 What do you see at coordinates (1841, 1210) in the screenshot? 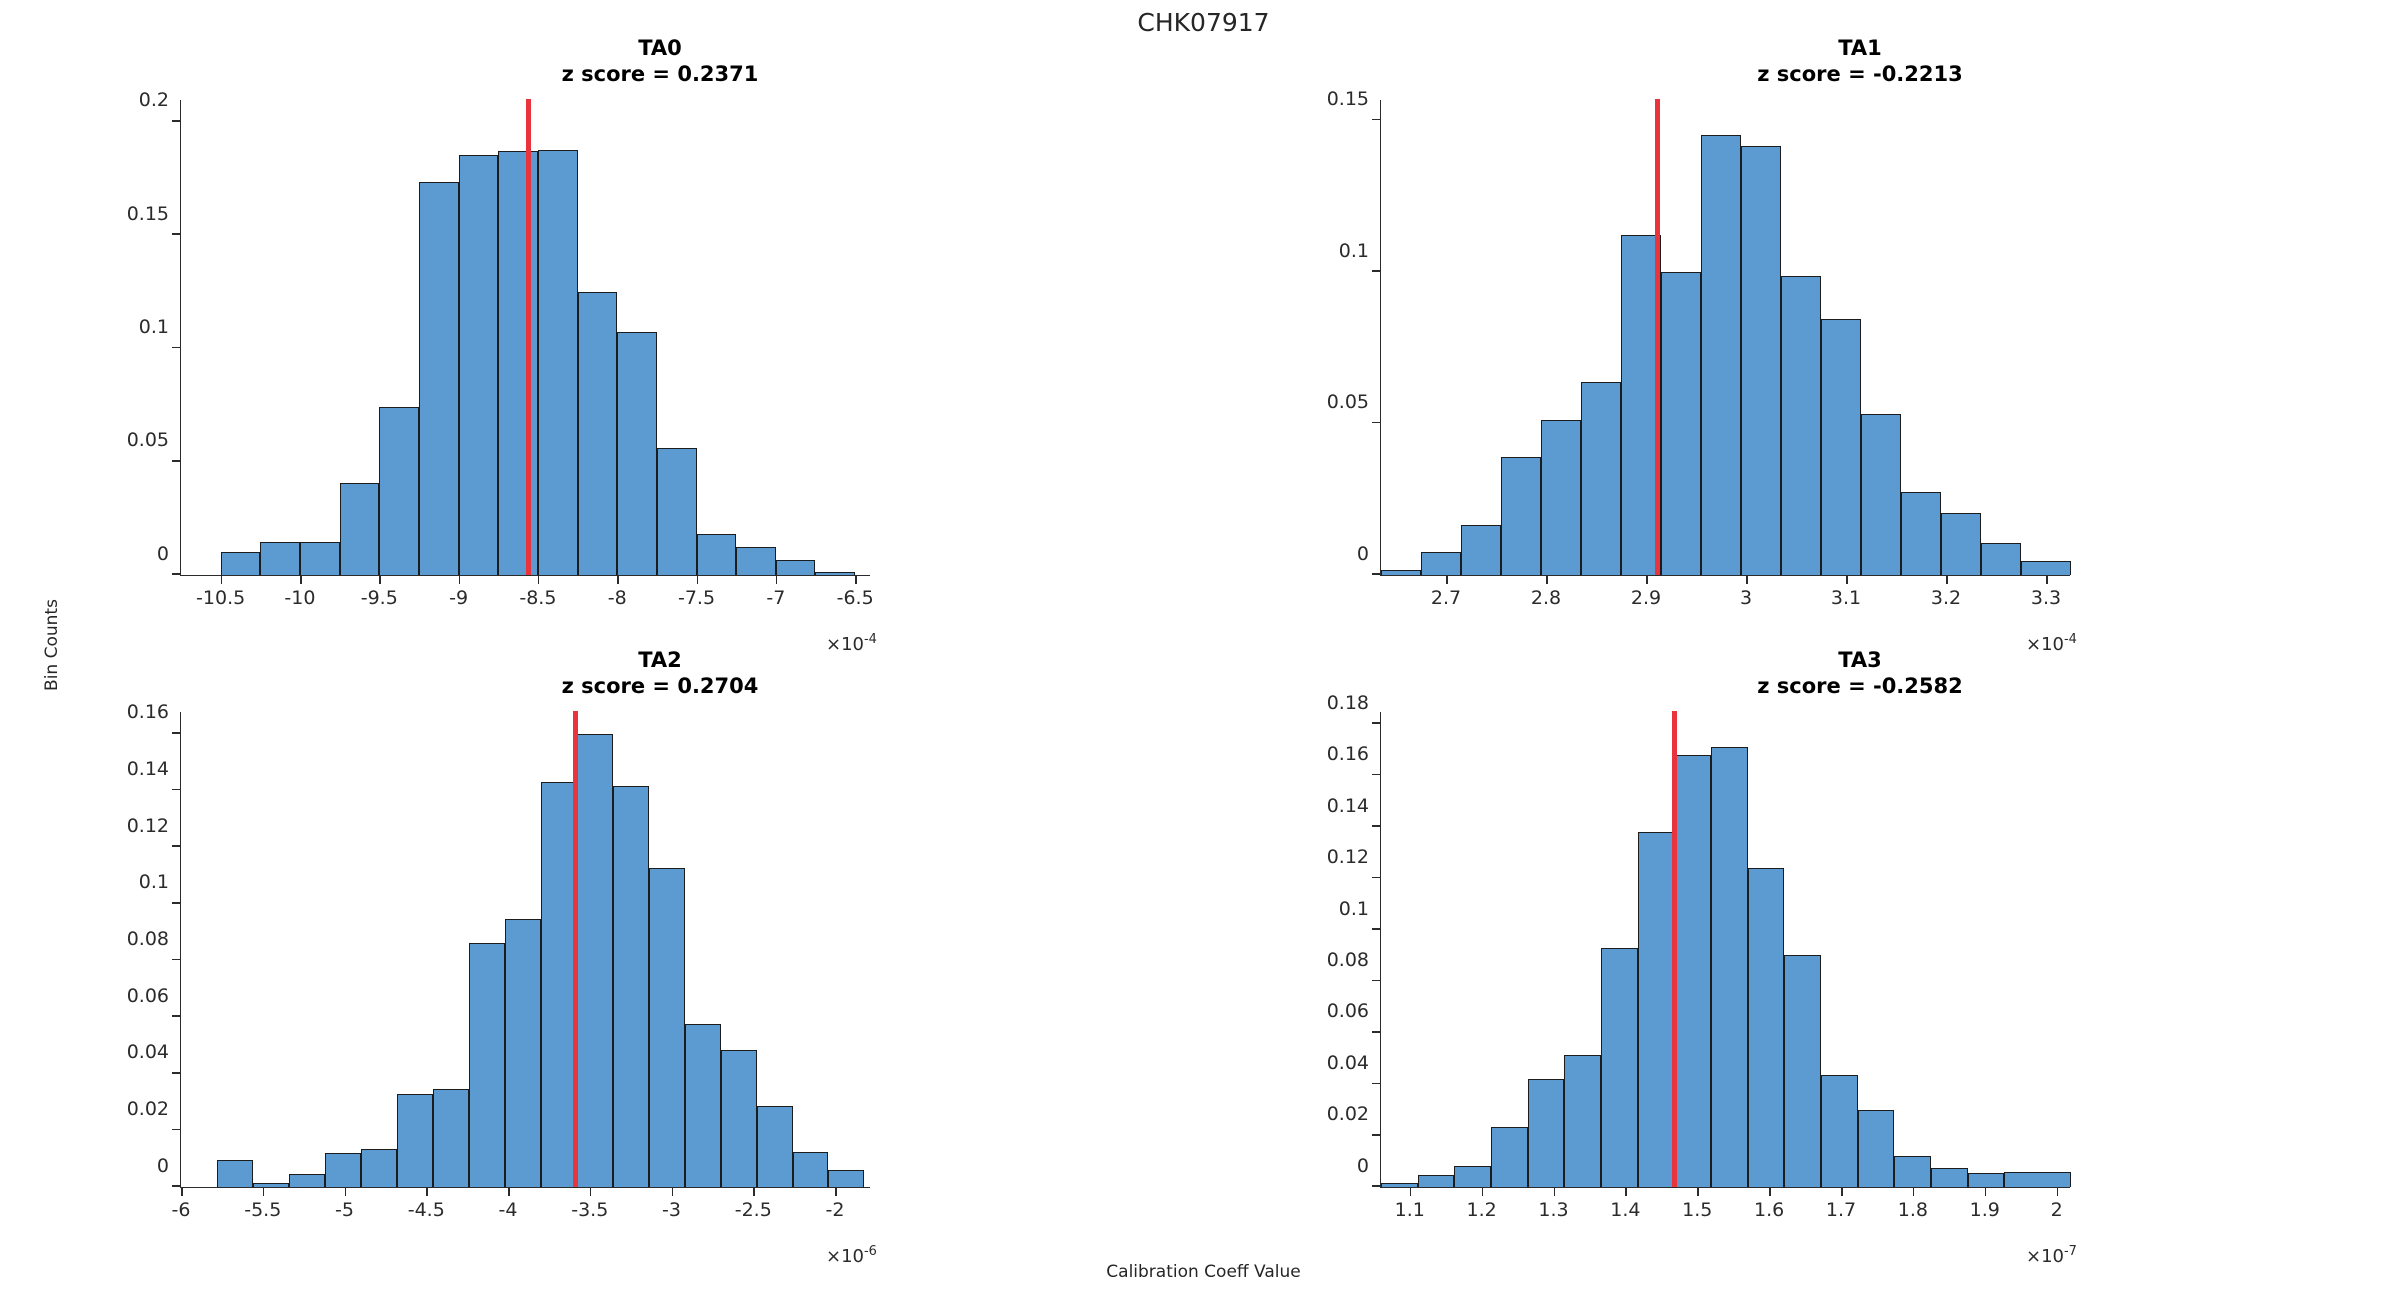
I see `x-axis-tick-label: 1.7` at bounding box center [1841, 1210].